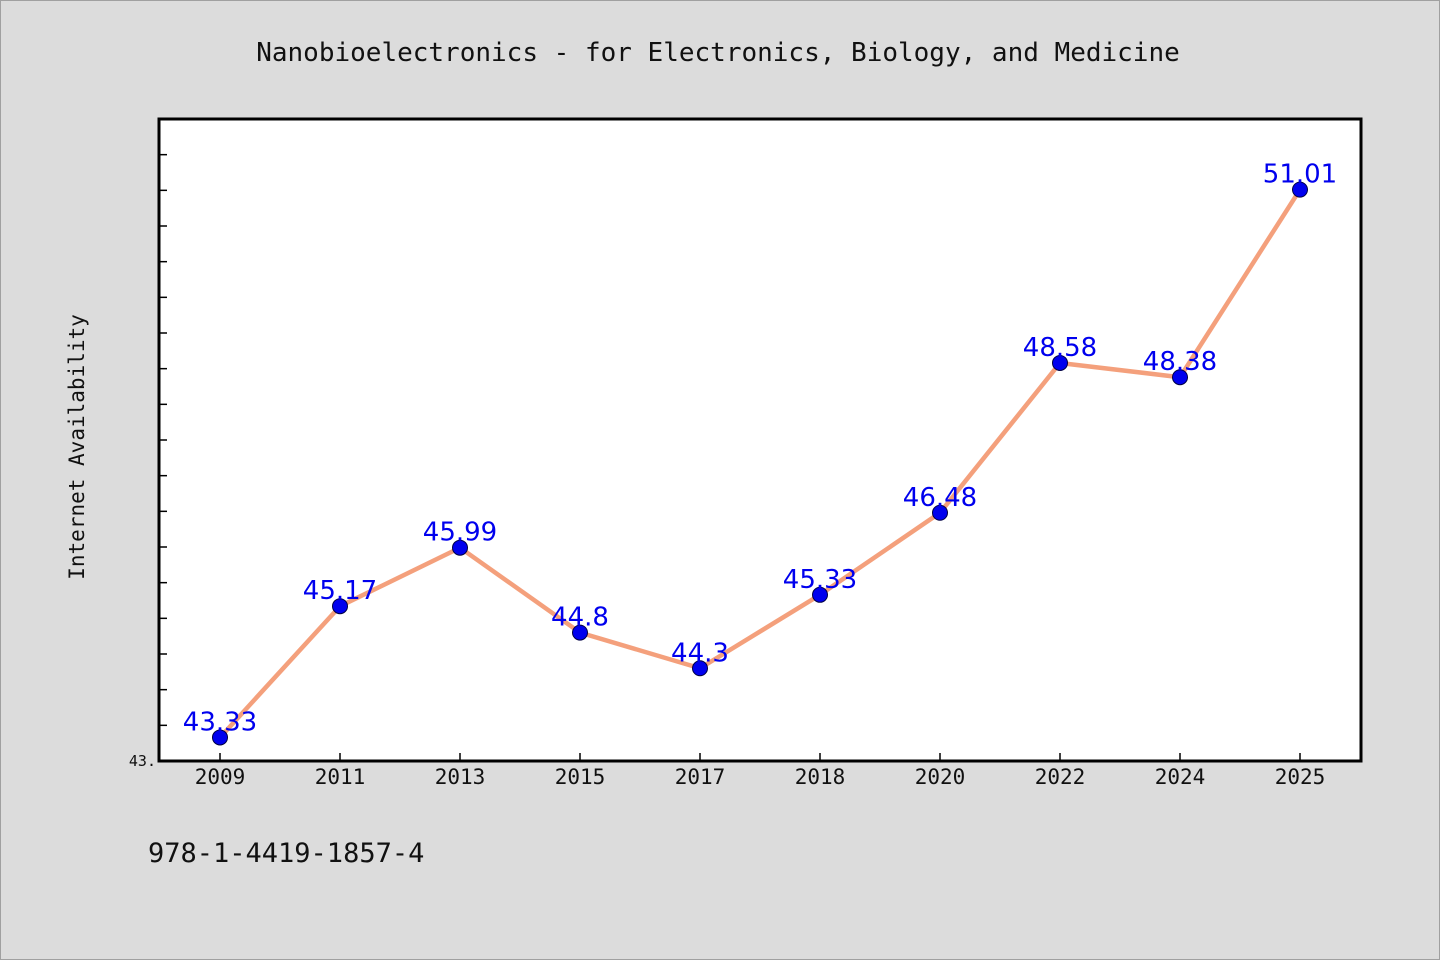 Image resolution: width=1440 pixels, height=960 pixels. What do you see at coordinates (1180, 777) in the screenshot?
I see `x-tick-label: 2024` at bounding box center [1180, 777].